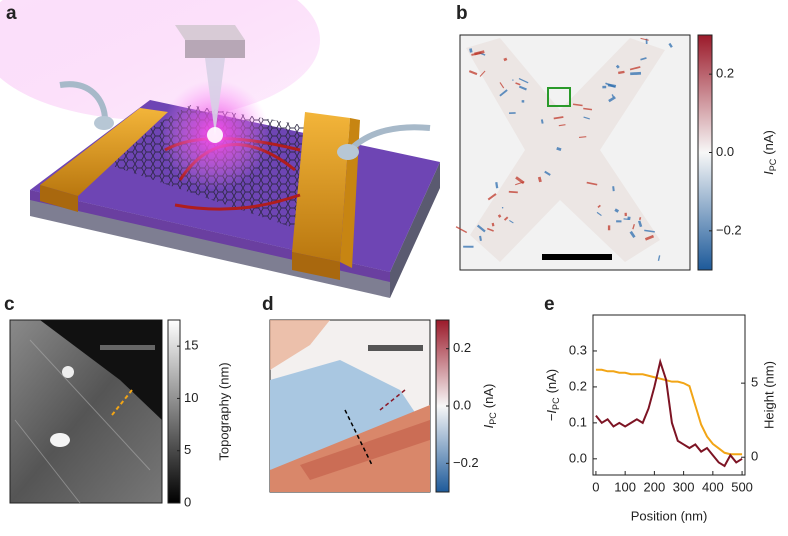 The image size is (788, 536). What do you see at coordinates (462, 13) in the screenshot?
I see `panel-label: b` at bounding box center [462, 13].